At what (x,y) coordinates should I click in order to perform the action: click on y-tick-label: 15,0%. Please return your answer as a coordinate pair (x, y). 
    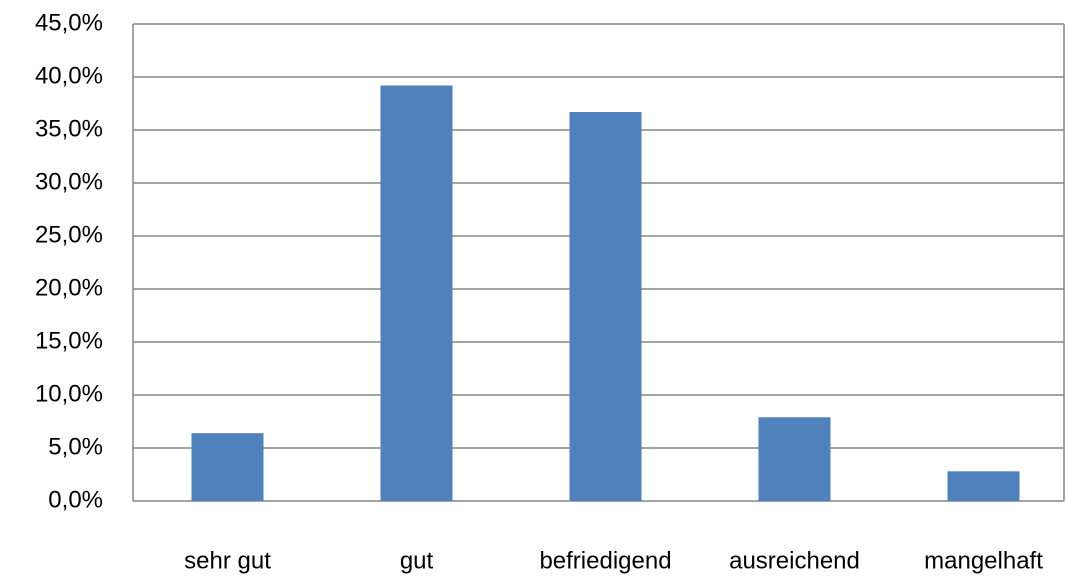
    Looking at the image, I should click on (69, 340).